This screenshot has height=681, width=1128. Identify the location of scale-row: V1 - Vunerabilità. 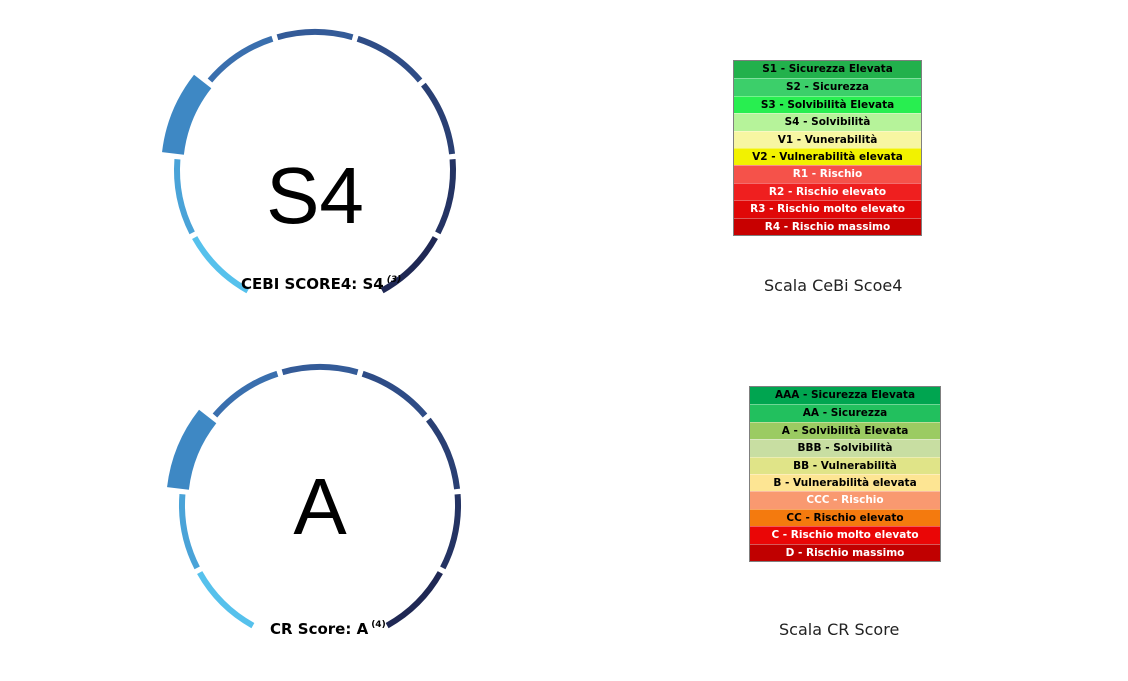
(827, 139).